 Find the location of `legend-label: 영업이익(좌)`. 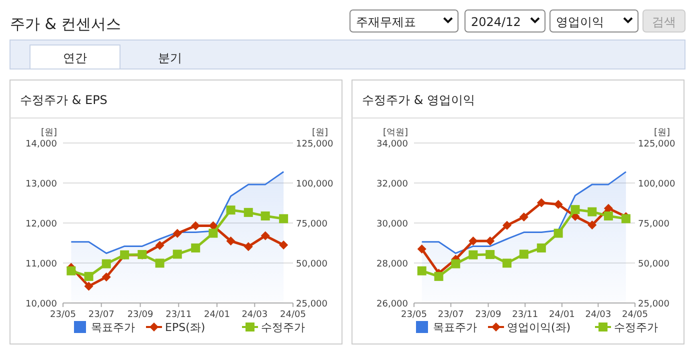

legend-label: 영업이익(좌) is located at coordinates (539, 327).